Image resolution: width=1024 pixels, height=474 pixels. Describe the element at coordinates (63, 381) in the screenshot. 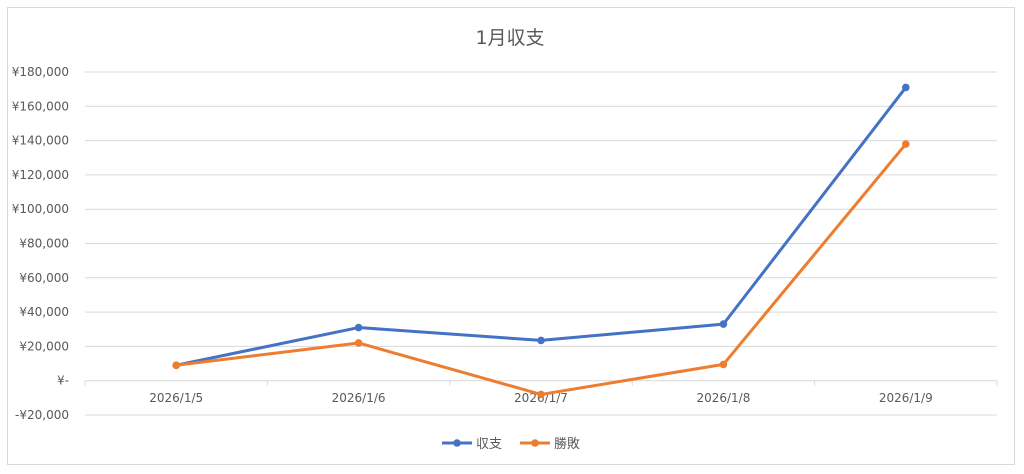

I see `y-tick-label: ¥-` at that location.